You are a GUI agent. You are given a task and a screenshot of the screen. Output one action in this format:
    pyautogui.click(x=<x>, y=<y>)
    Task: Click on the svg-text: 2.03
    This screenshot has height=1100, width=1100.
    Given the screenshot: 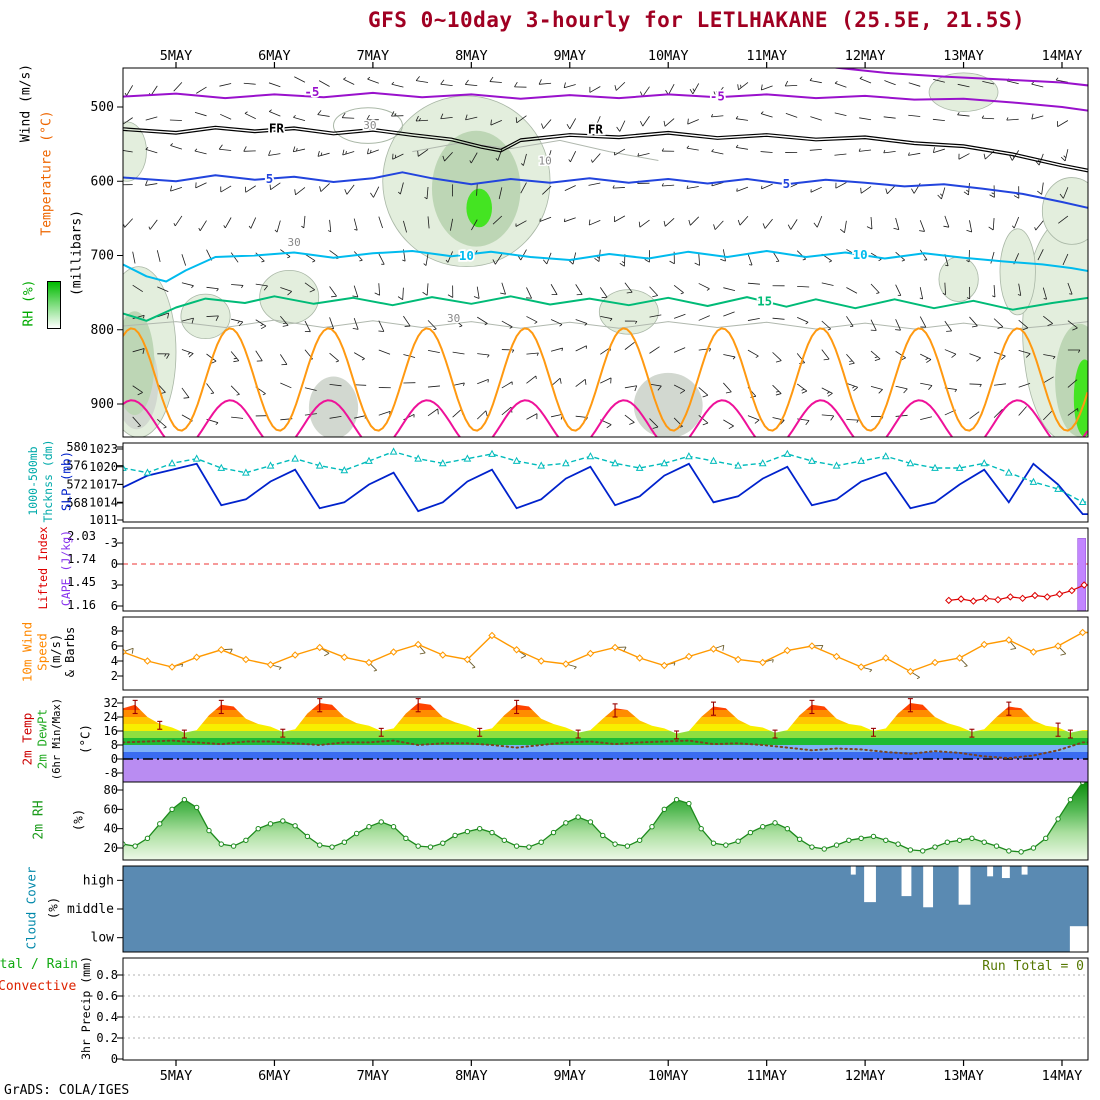 What is the action you would take?
    pyautogui.click(x=81, y=536)
    